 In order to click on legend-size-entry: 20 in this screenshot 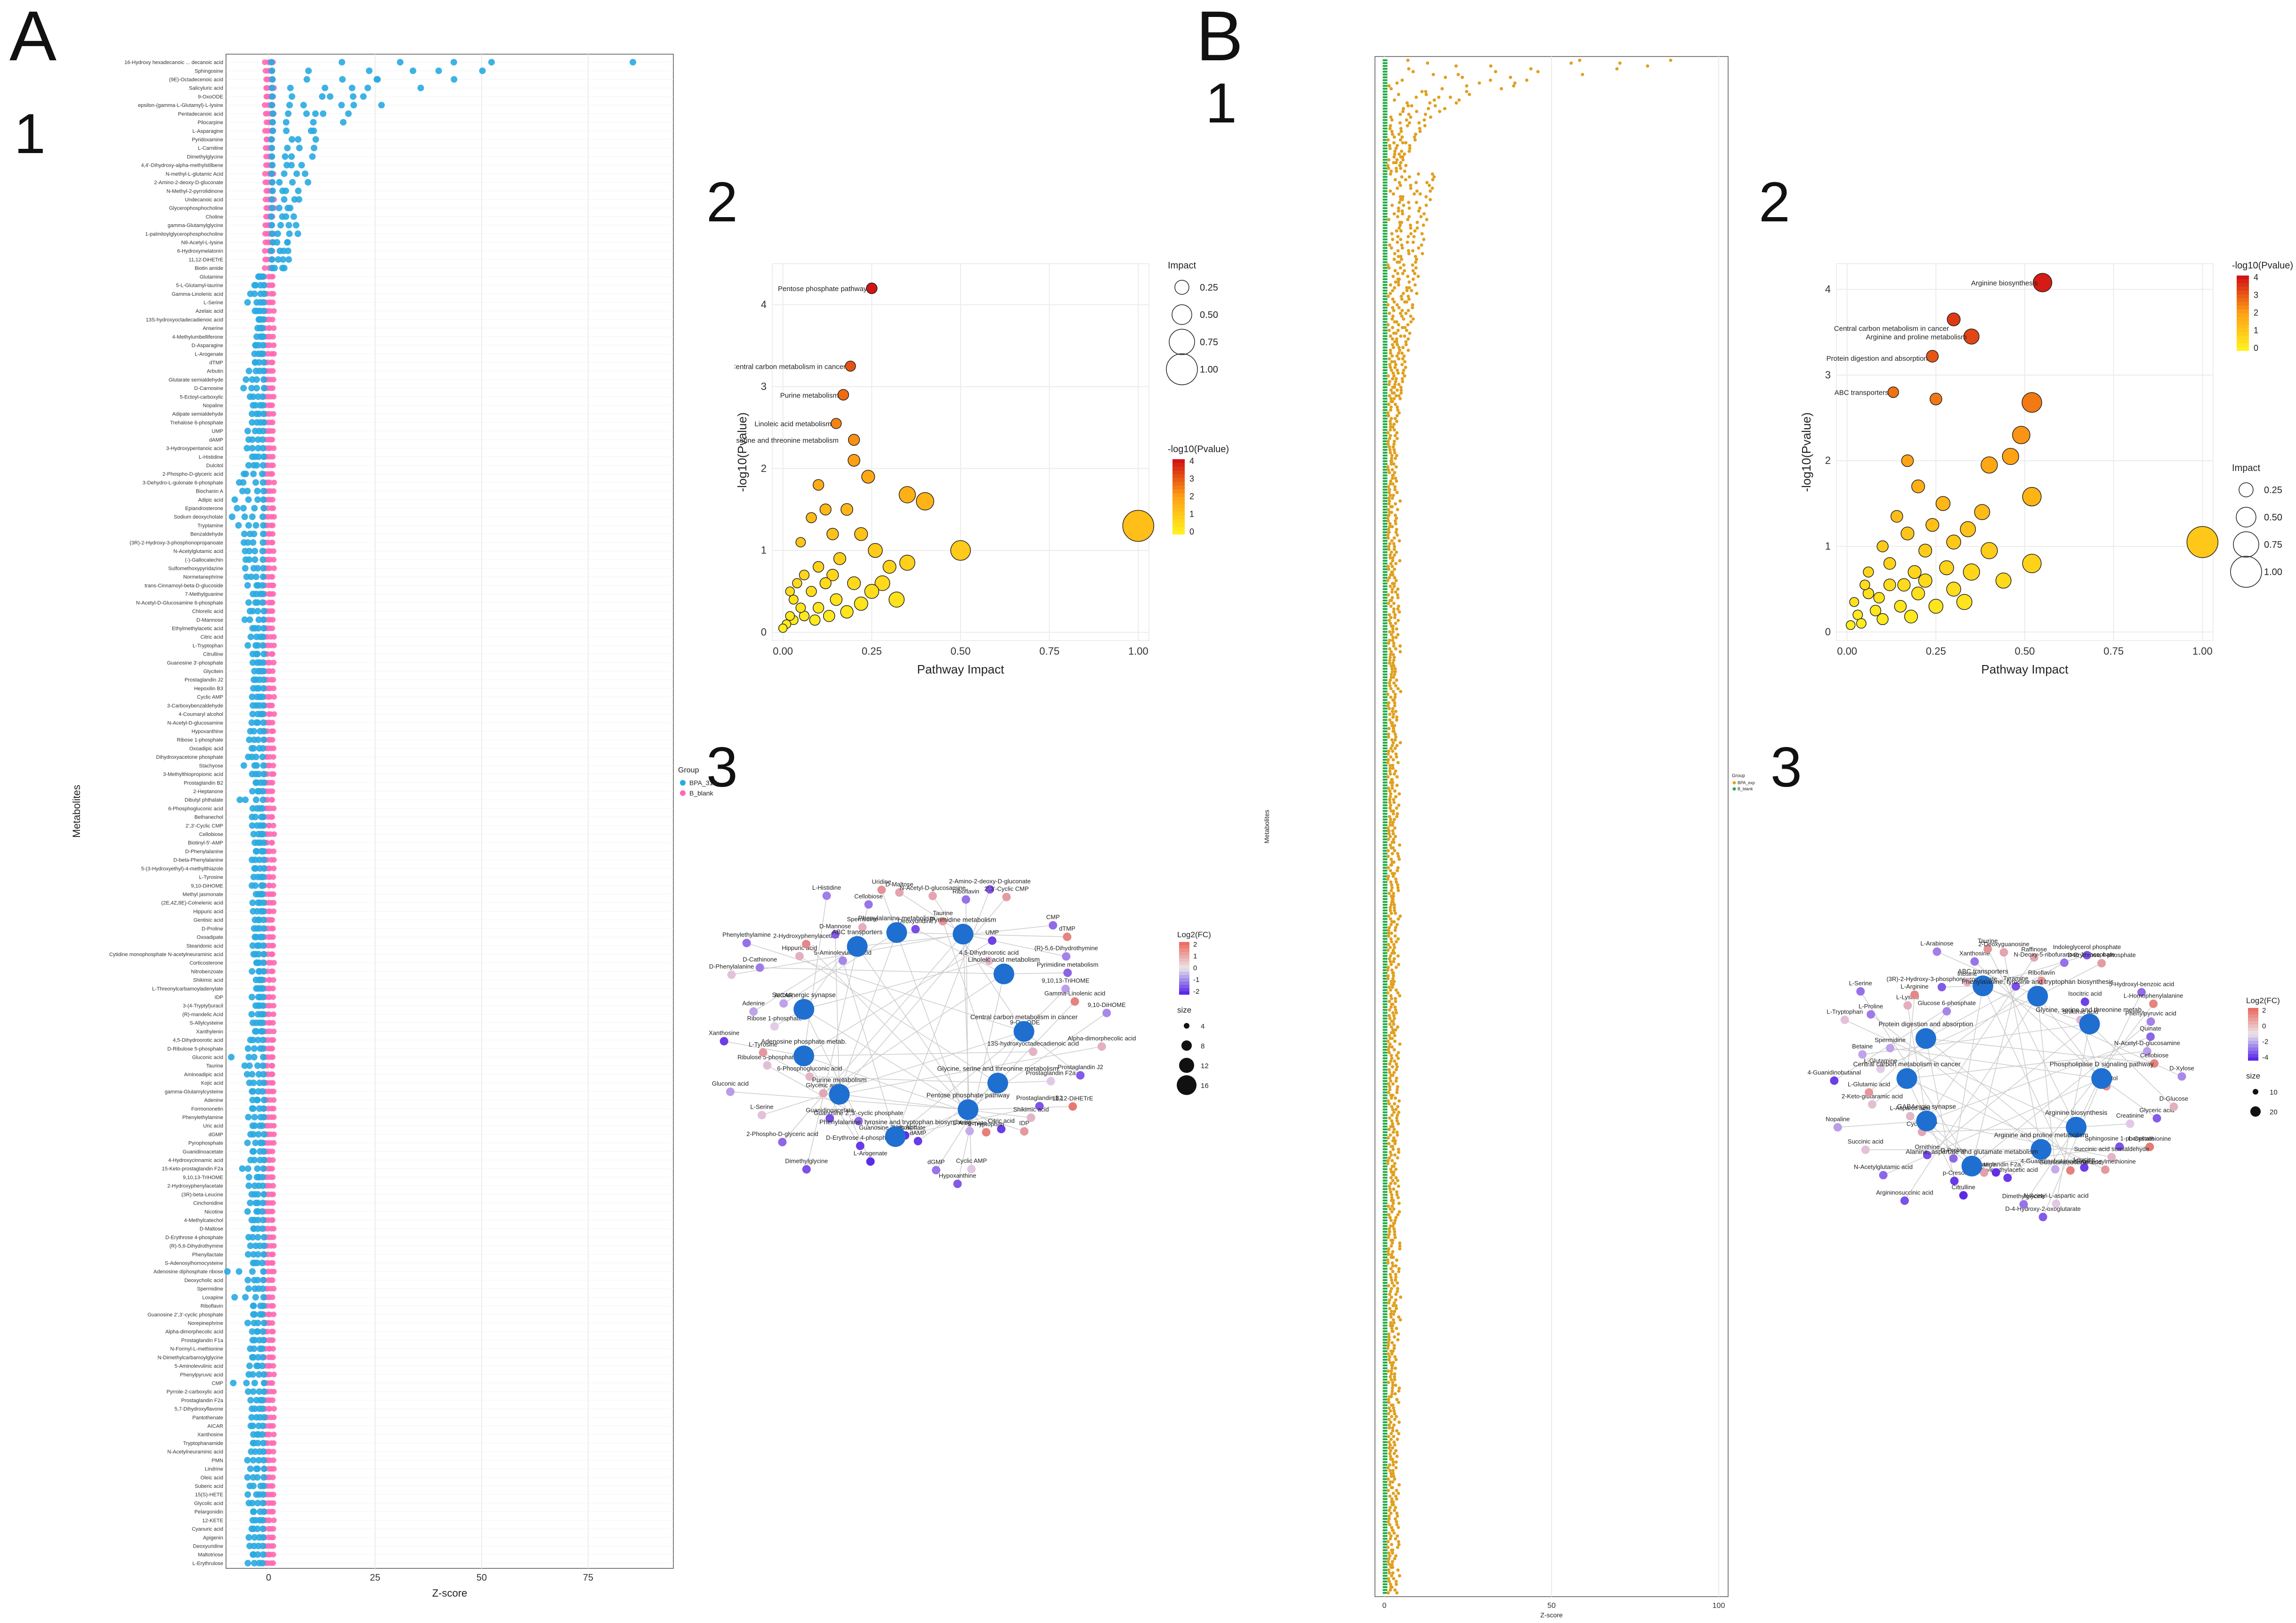, I will do `click(2274, 1112)`.